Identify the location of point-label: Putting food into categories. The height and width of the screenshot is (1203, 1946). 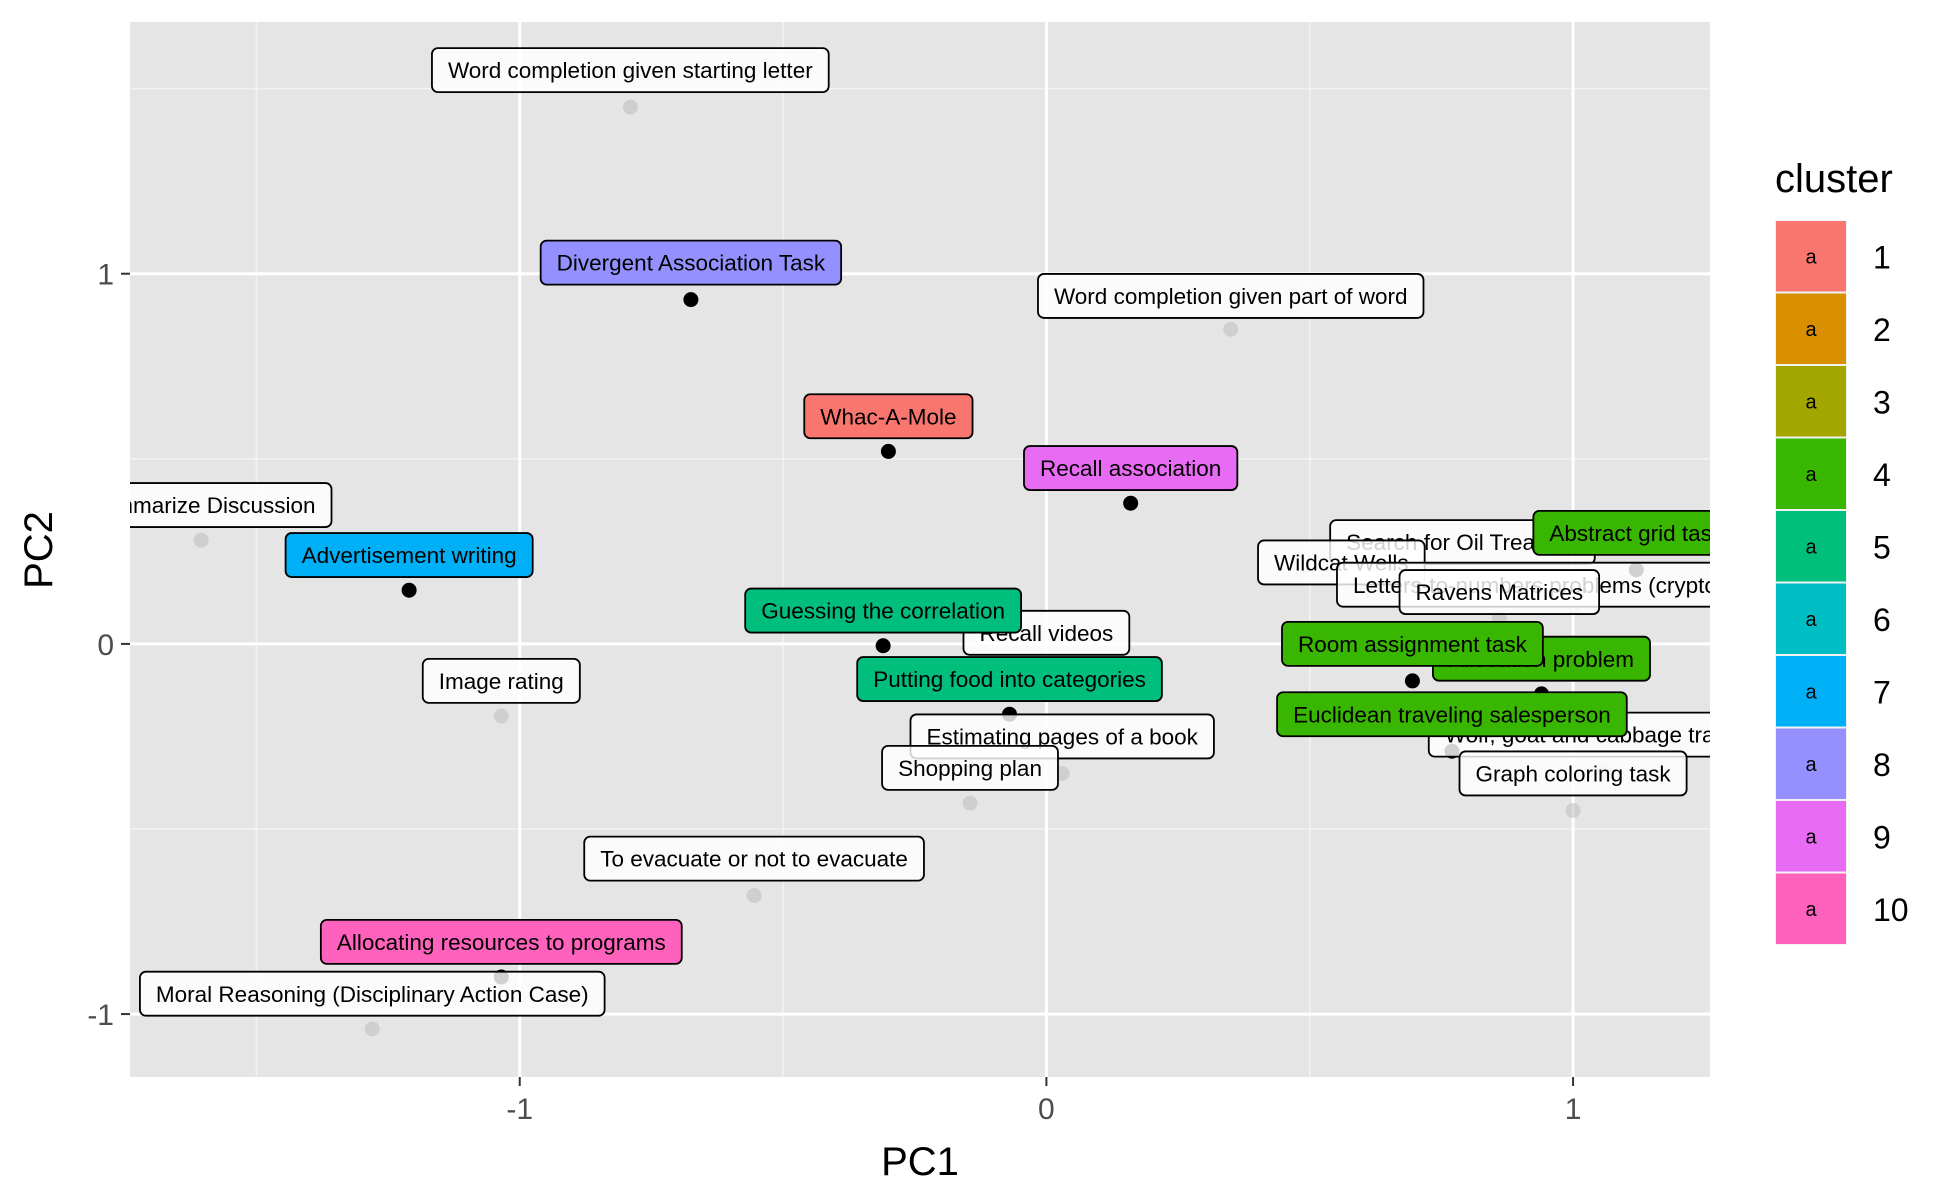
(1009, 679).